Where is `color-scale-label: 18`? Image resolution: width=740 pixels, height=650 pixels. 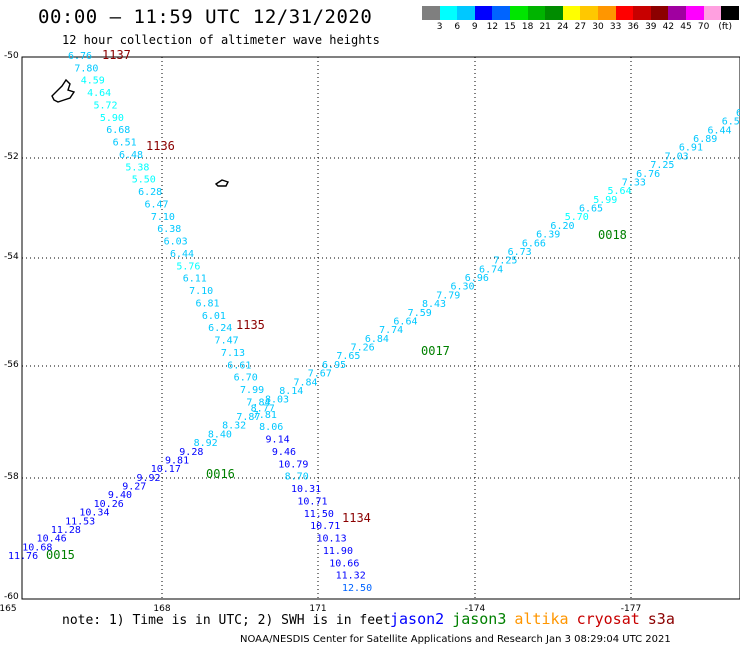
color-scale-label: 18 is located at coordinates (527, 27).